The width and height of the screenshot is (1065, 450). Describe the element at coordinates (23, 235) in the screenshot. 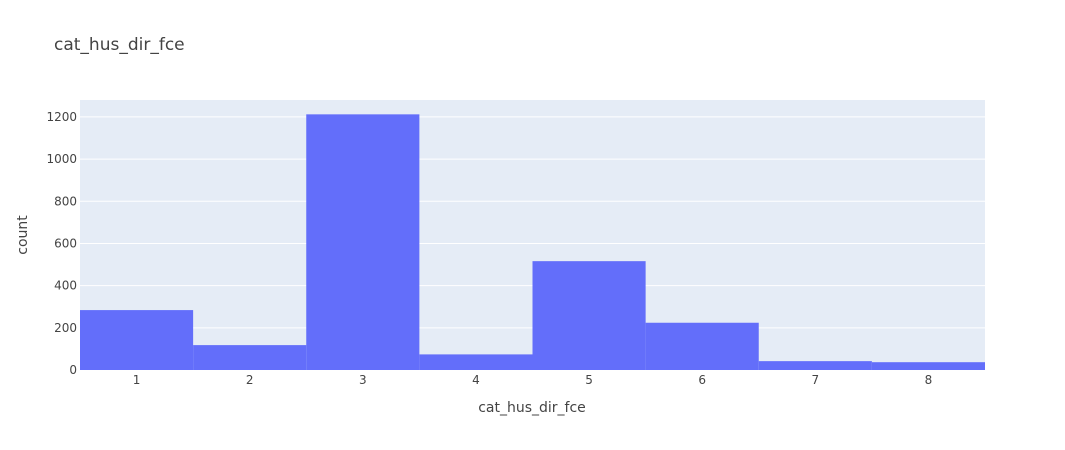

I see `y-axis-title: count` at that location.